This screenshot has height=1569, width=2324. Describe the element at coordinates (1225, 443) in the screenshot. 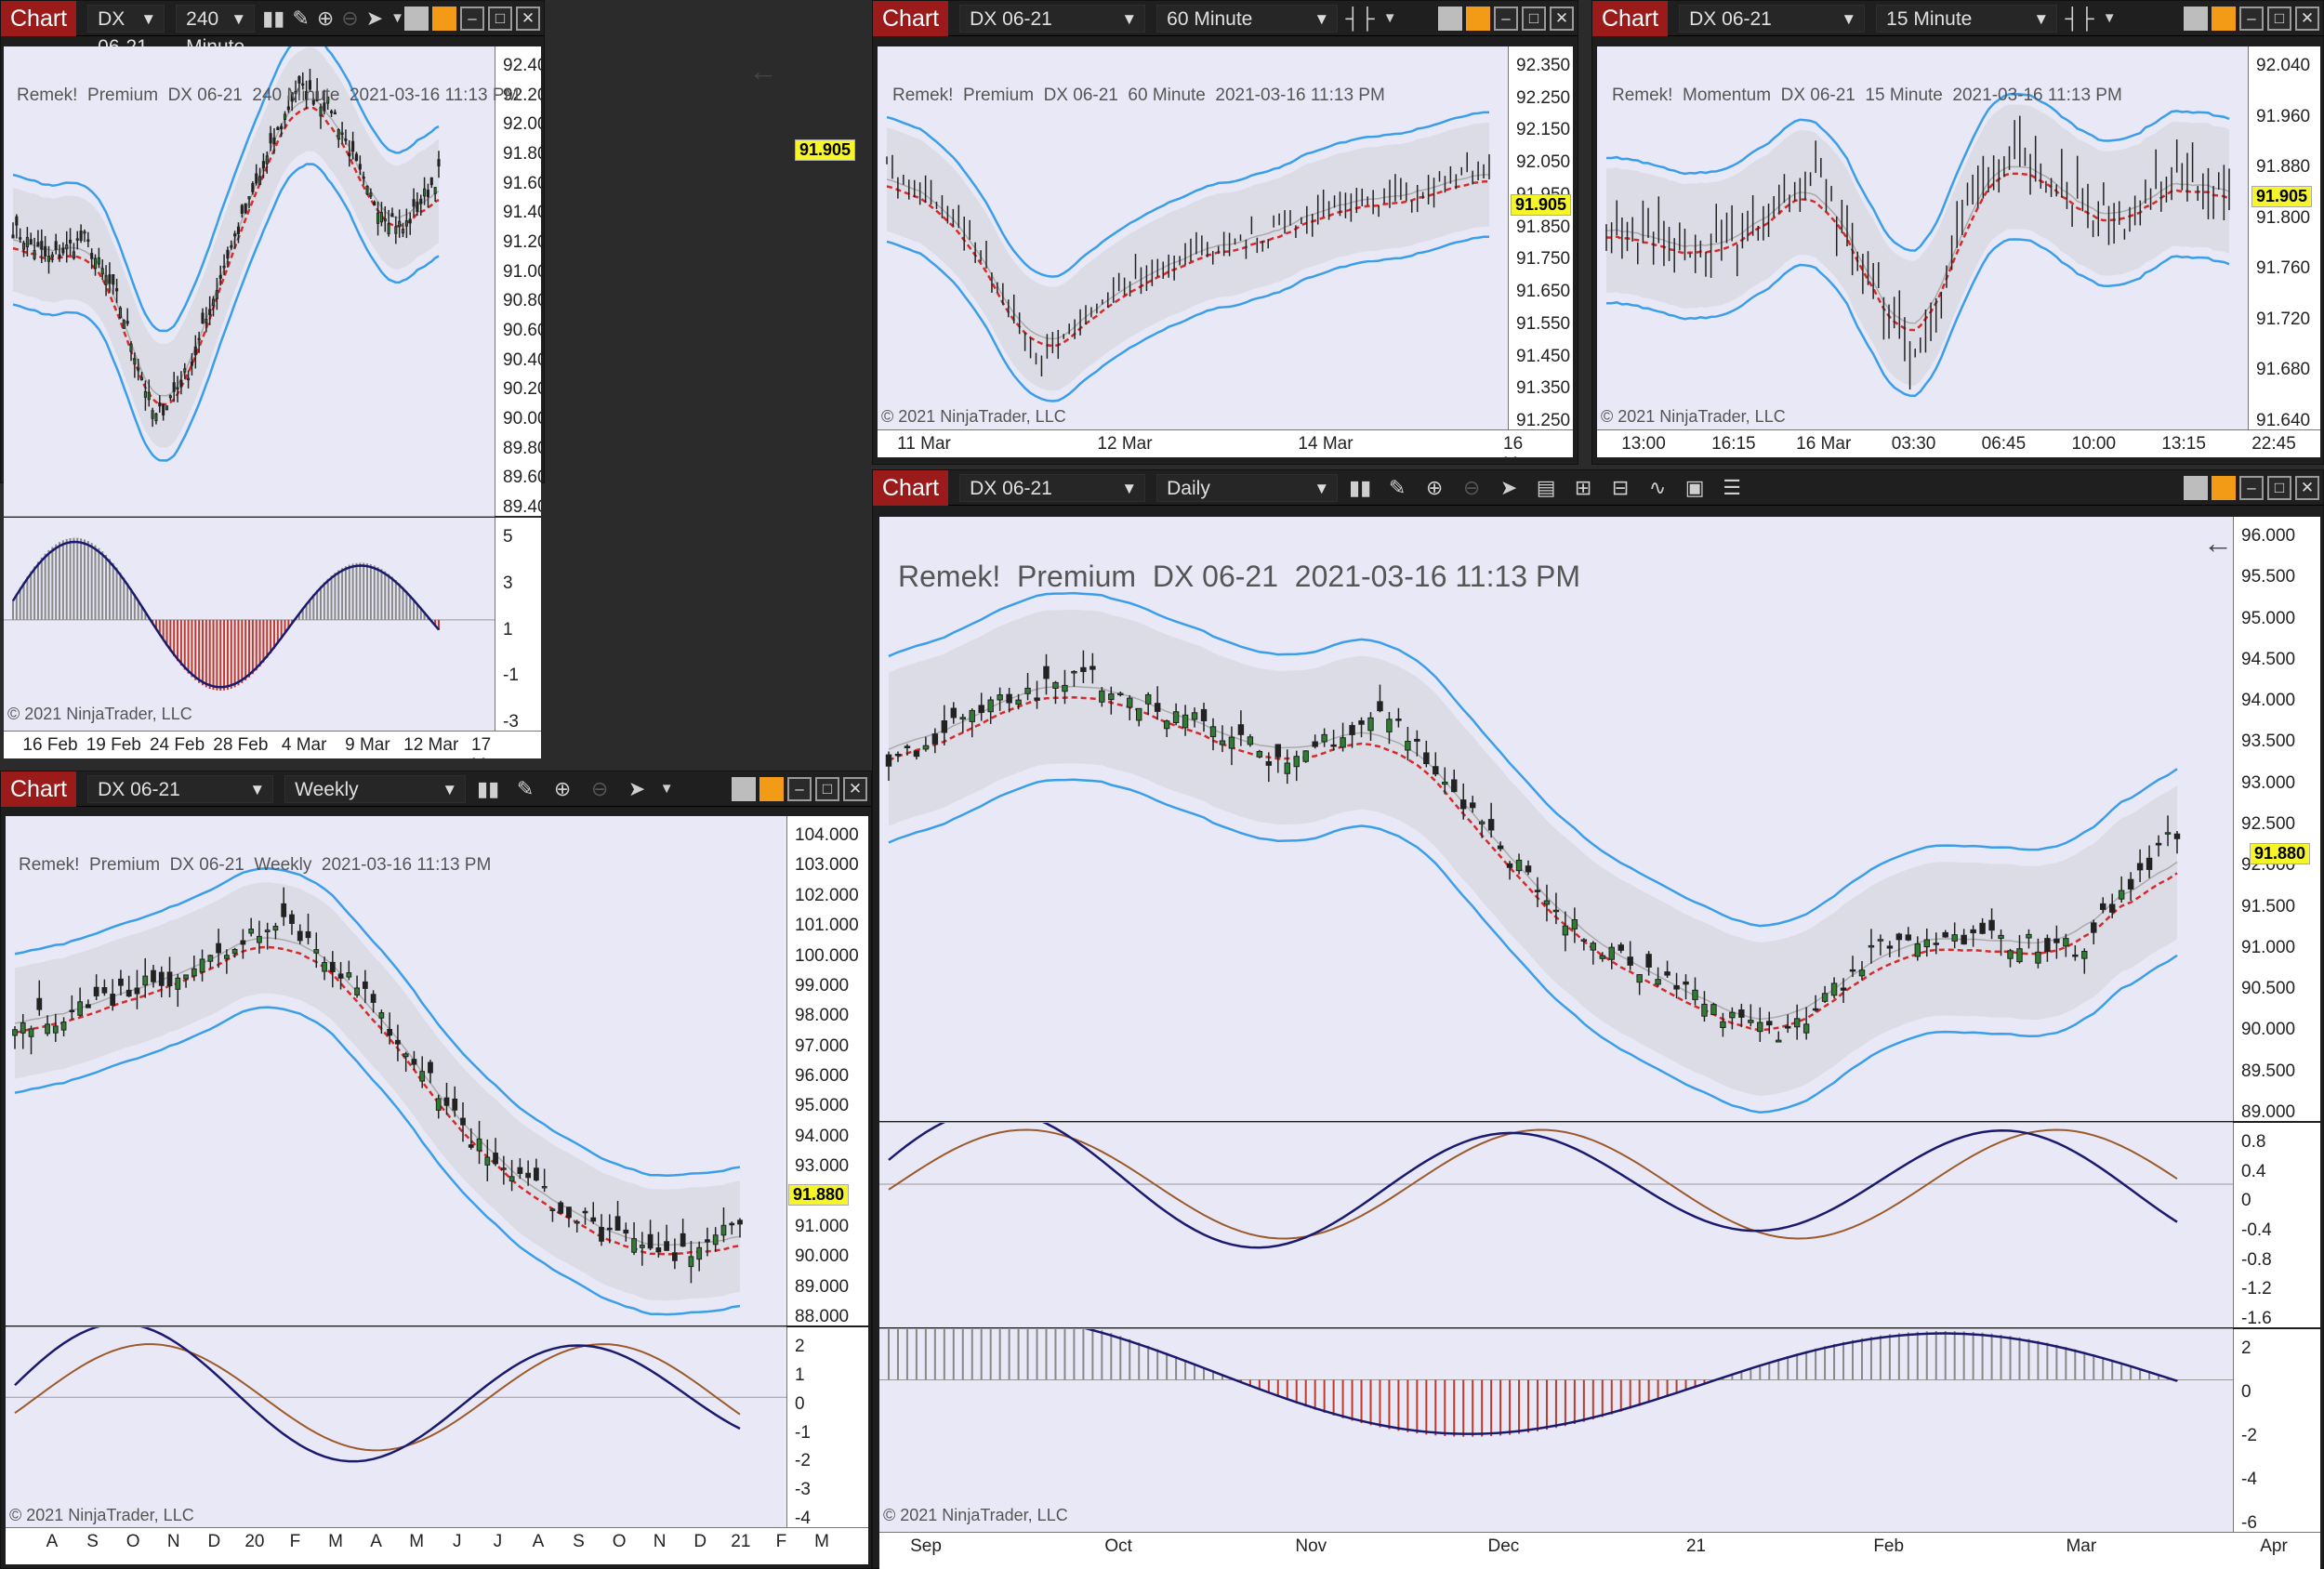

I see `time-axis: 11 Mar 12 Mar 14 Mar 16 Mar` at that location.